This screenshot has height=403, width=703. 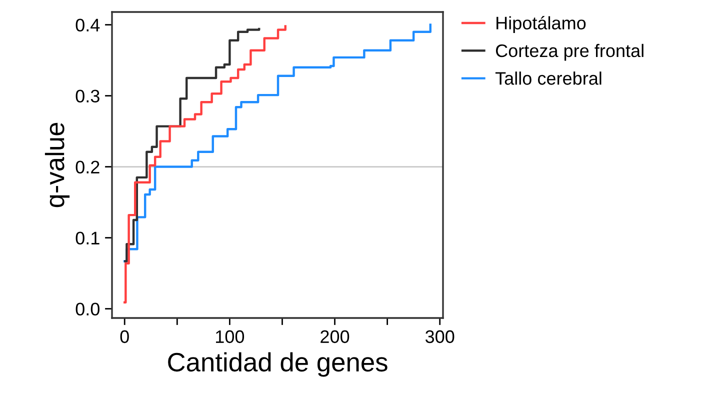 I want to click on legend-label: Corteza pre frontal, so click(x=570, y=52).